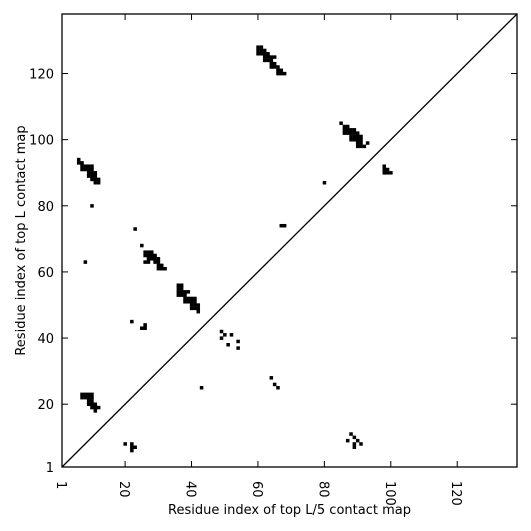 The width and height of the screenshot is (531, 531). What do you see at coordinates (50, 468) in the screenshot?
I see `y-tick-label: 1` at bounding box center [50, 468].